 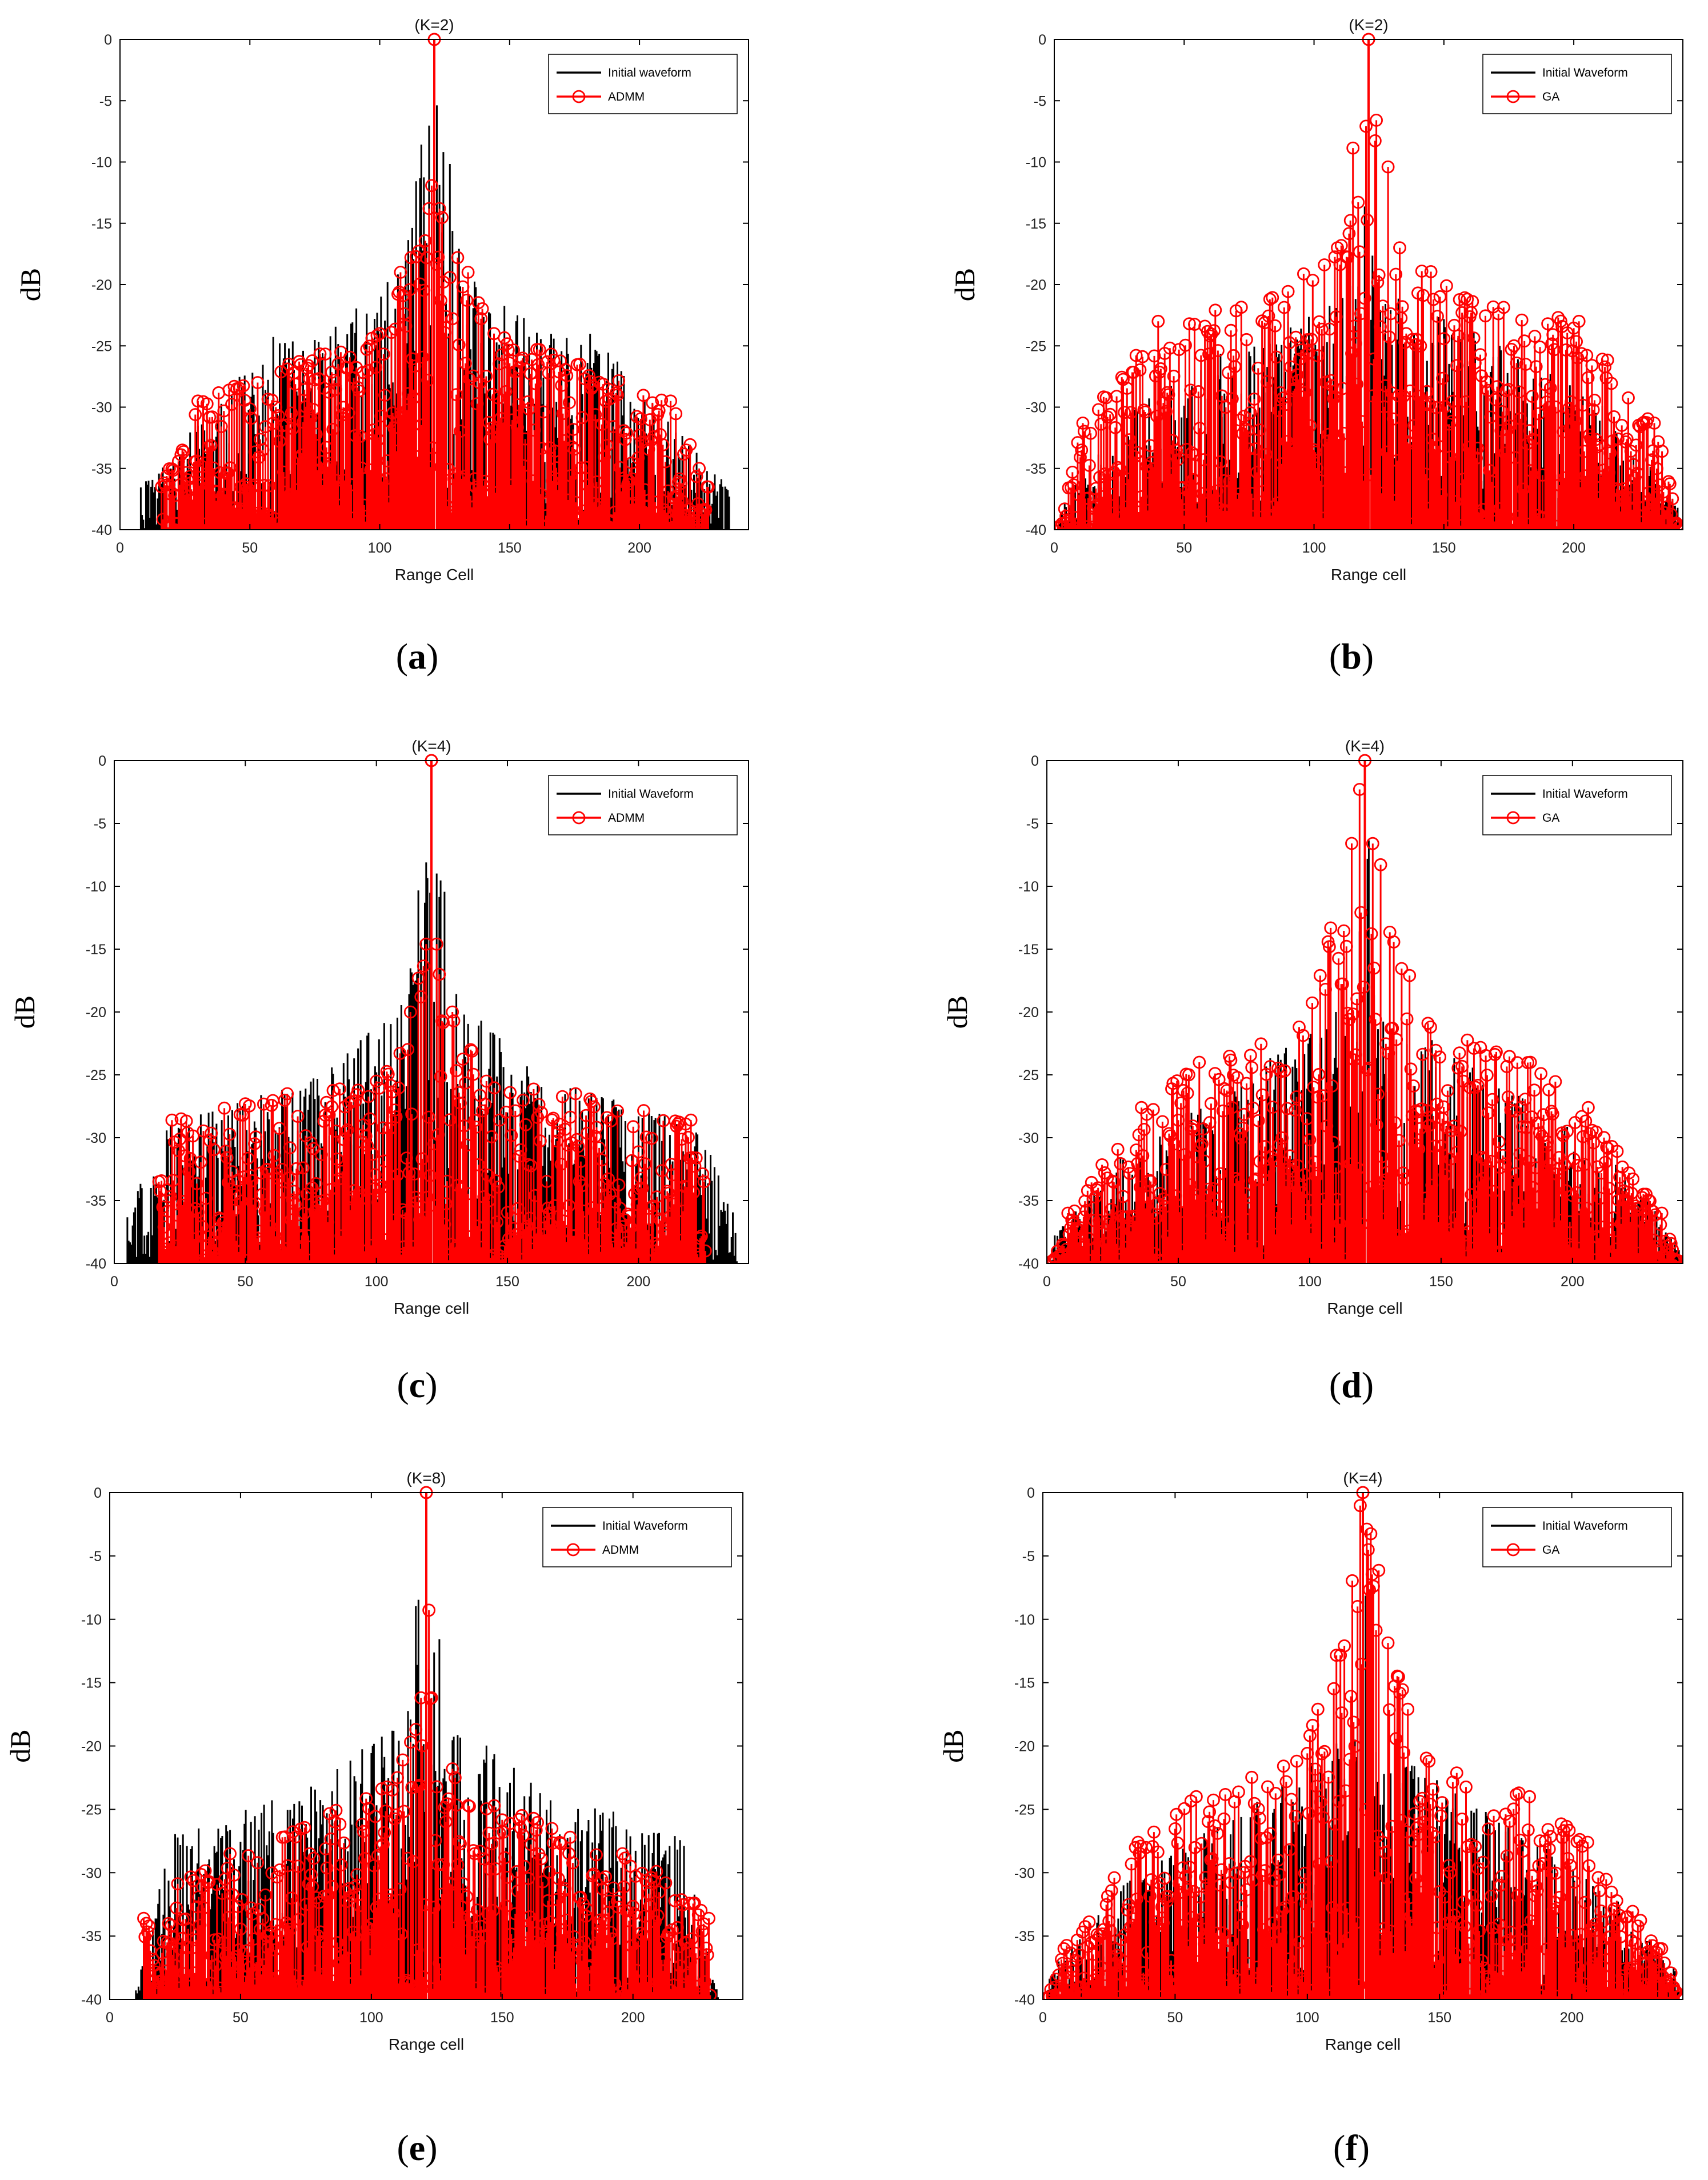 What do you see at coordinates (620, 1550) in the screenshot?
I see `legend-label-optimized: ADMM` at bounding box center [620, 1550].